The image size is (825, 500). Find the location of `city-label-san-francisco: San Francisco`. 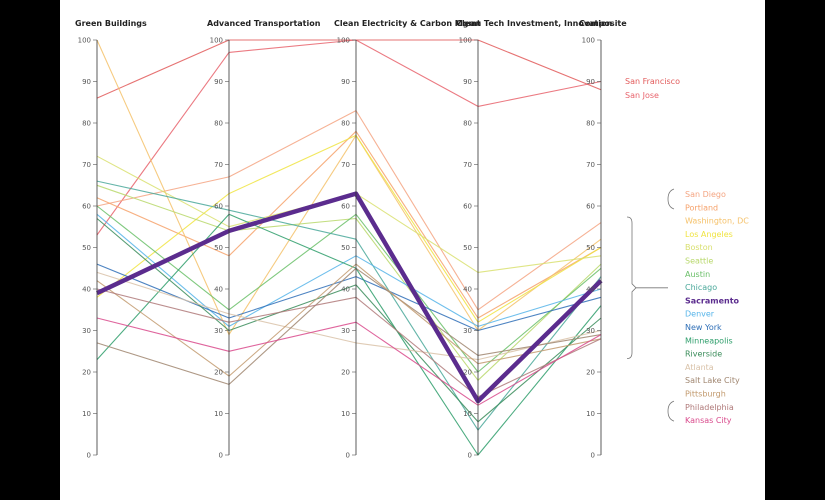

city-label-san-francisco: San Francisco is located at coordinates (652, 81).